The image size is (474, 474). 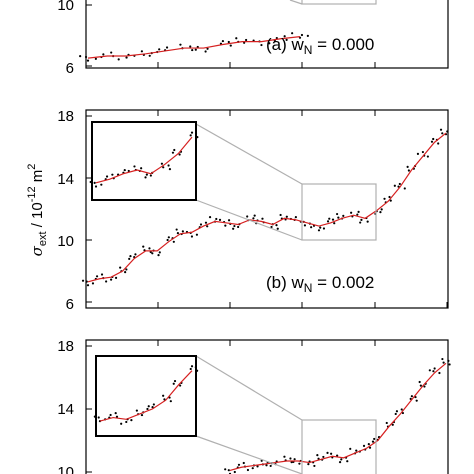 What do you see at coordinates (230, 65) in the screenshot?
I see `panel-a-xticks` at bounding box center [230, 65].